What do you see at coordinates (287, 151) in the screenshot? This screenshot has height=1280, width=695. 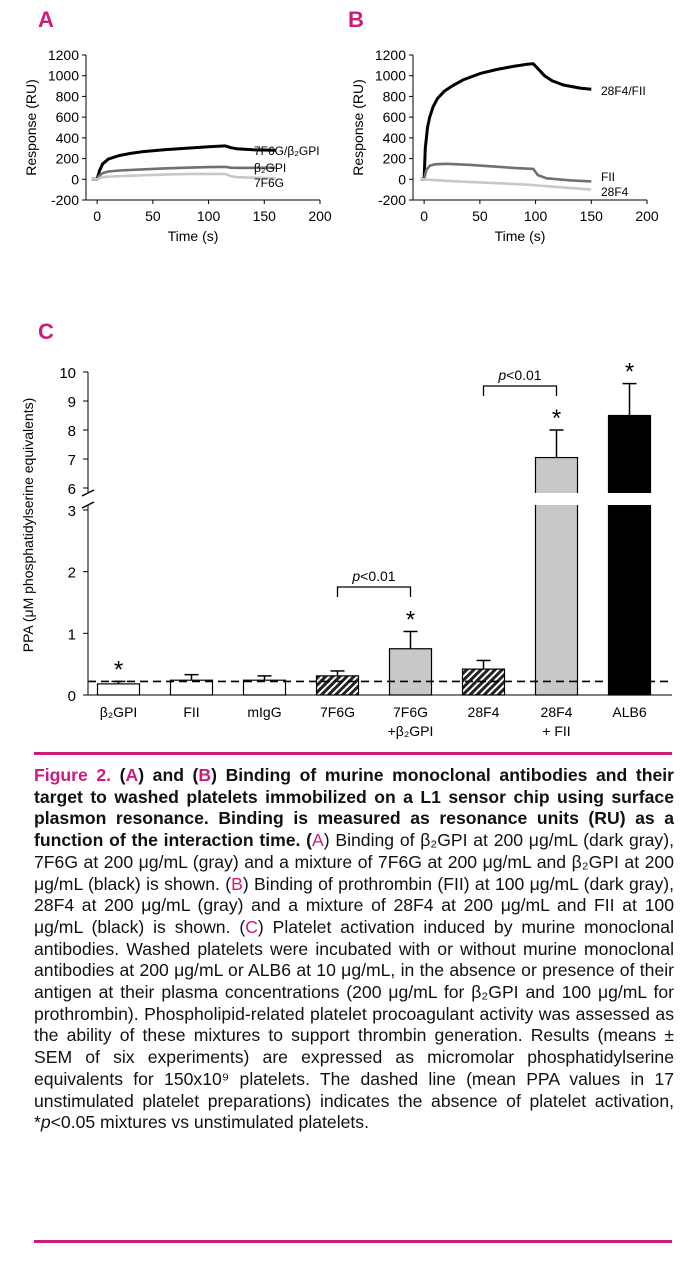 I see `series-label-0: 7F6G/β₂GPI` at bounding box center [287, 151].